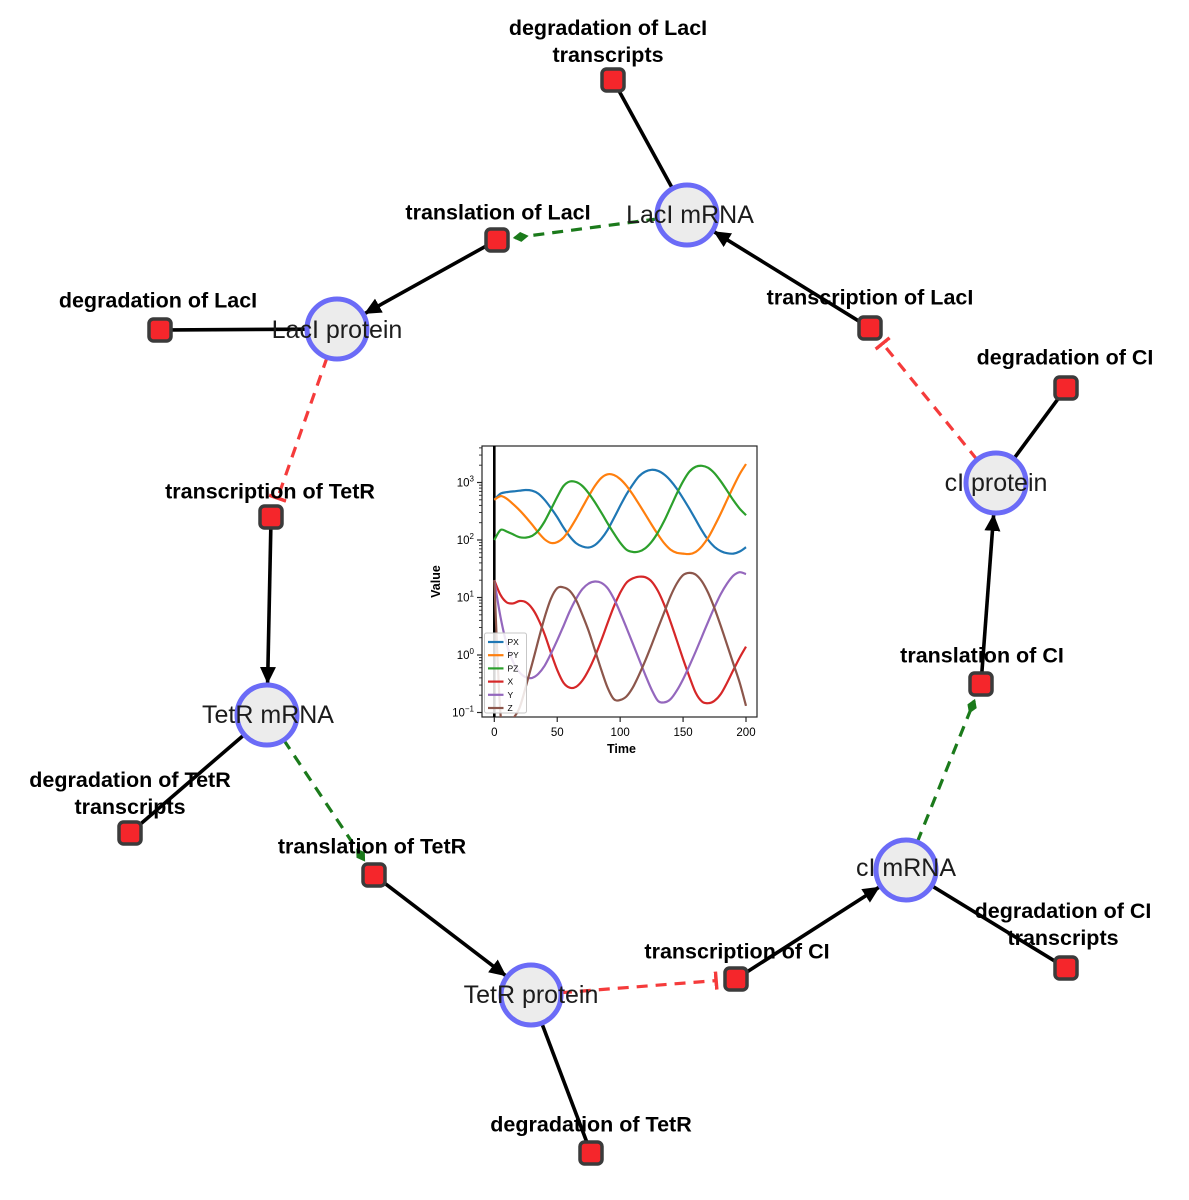 The width and height of the screenshot is (1189, 1200). What do you see at coordinates (160, 330) in the screenshot?
I see `reaction-node-deg_laci` at bounding box center [160, 330].